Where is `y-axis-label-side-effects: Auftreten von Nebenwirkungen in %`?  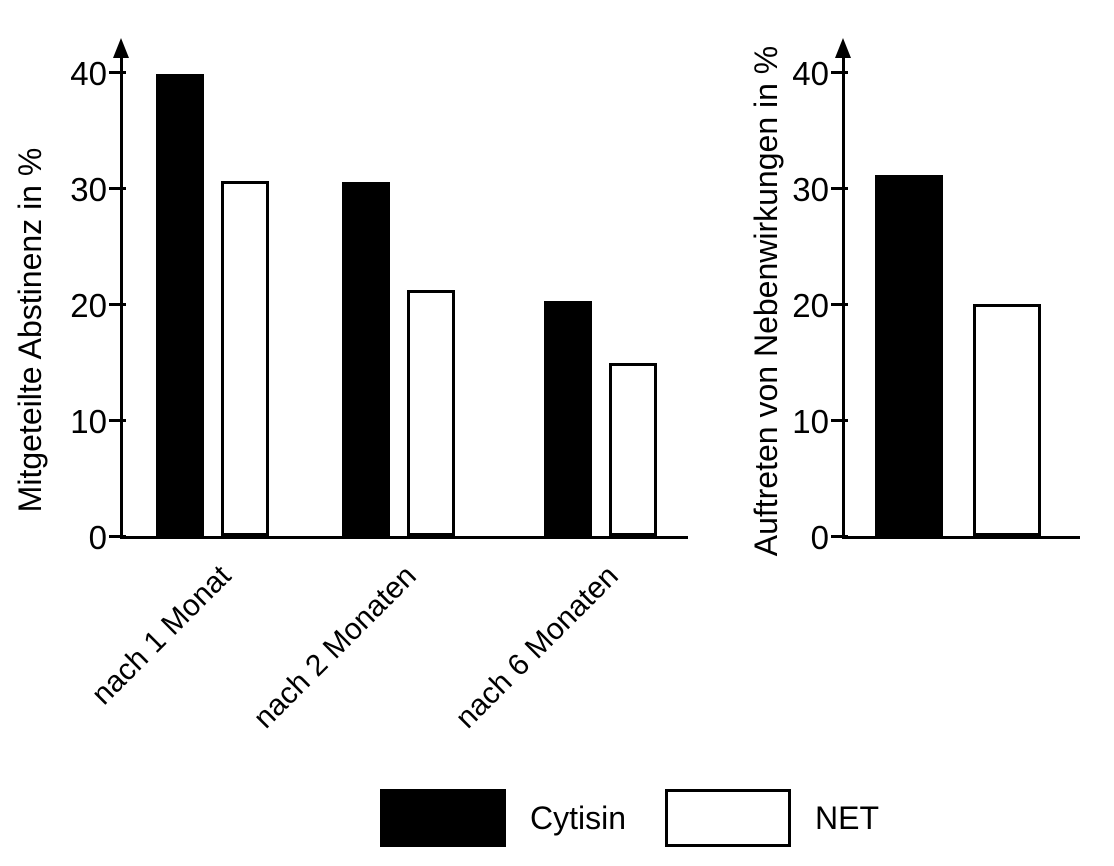 y-axis-label-side-effects: Auftreten von Nebenwirkungen in % is located at coordinates (766, 301).